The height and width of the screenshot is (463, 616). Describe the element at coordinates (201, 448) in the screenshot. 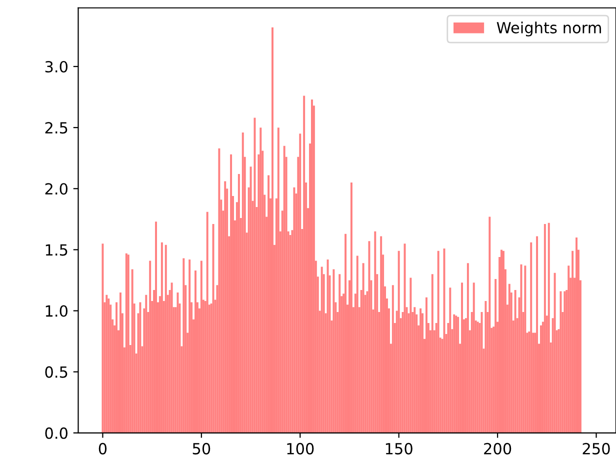

I see `x-tick-label: 50` at that location.